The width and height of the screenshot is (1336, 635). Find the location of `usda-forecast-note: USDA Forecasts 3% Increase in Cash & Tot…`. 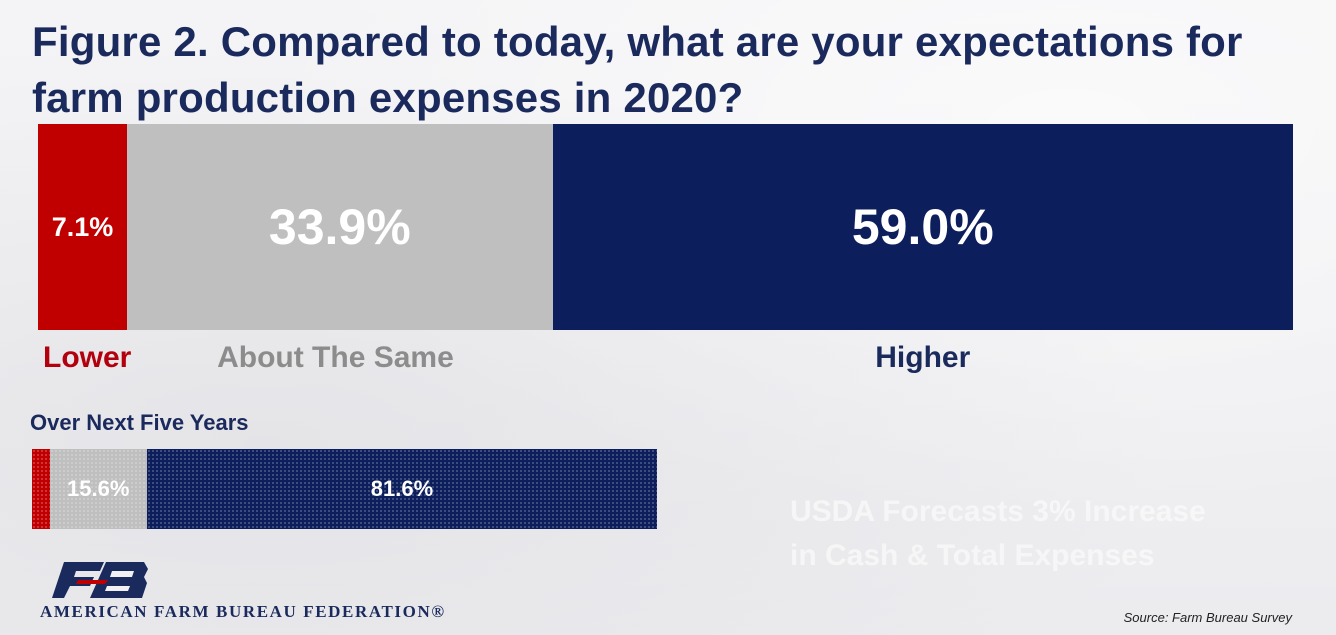

usda-forecast-note: USDA Forecasts 3% Increase in Cash & Tot… is located at coordinates (998, 534).